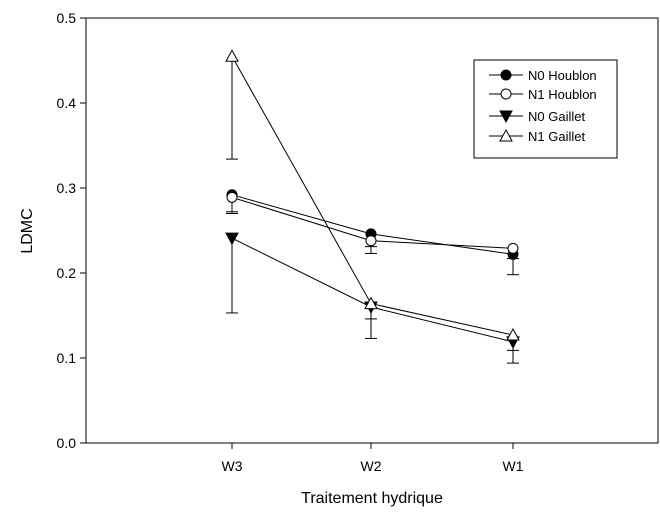 This screenshot has width=660, height=517. What do you see at coordinates (372, 498) in the screenshot?
I see `x-axis-label: Traitement hydrique` at bounding box center [372, 498].